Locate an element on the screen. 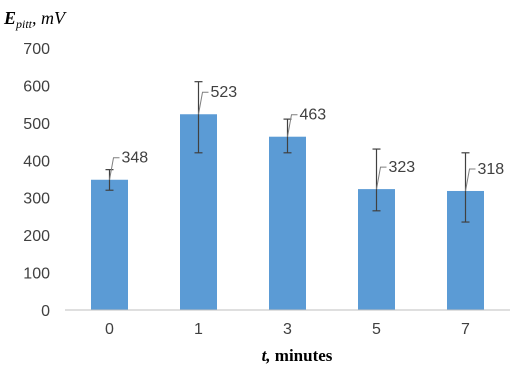  y-tick-label: 400 is located at coordinates (36, 161).